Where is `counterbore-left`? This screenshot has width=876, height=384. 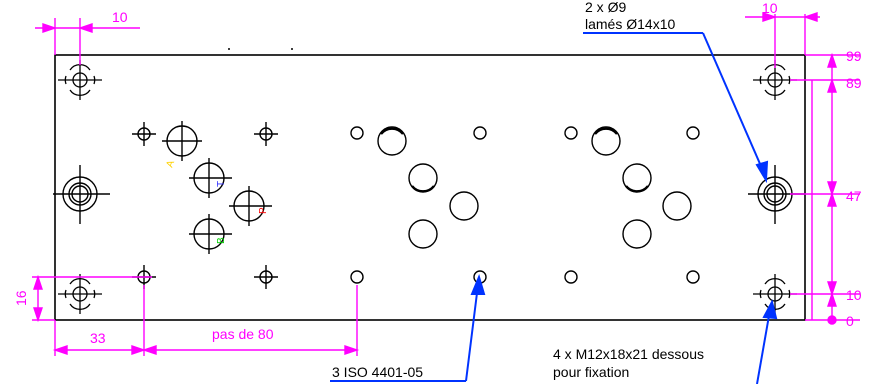 counterbore-left is located at coordinates (81, 194).